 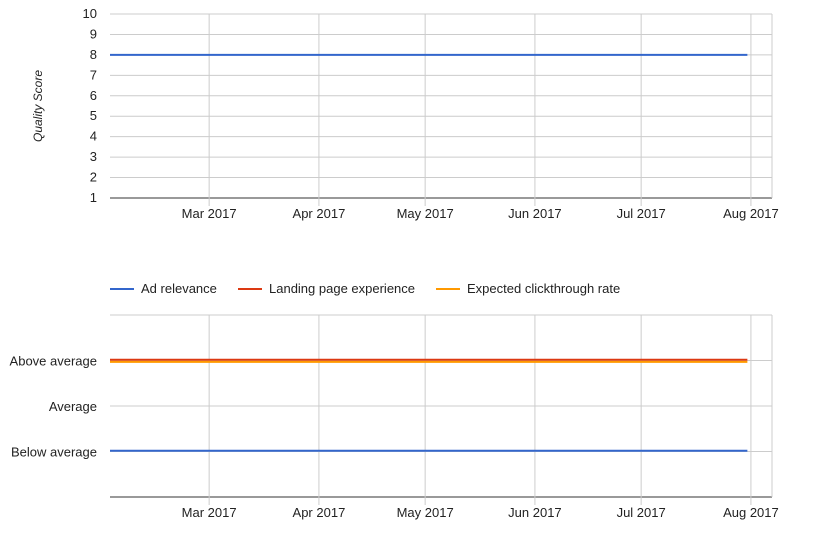 I want to click on chart2-y-tick-labels: Below average Average Above average, so click(x=53, y=407).